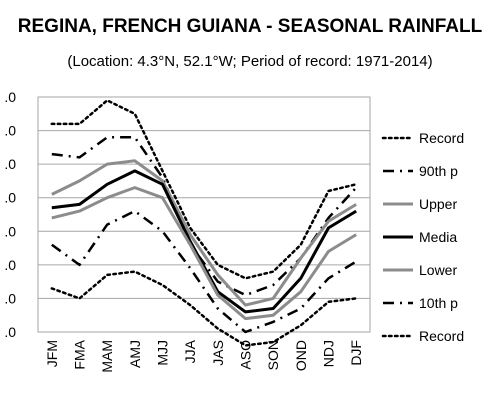 Image resolution: width=495 pixels, height=400 pixels. What do you see at coordinates (107, 356) in the screenshot?
I see `x-tick-label: MAM` at bounding box center [107, 356].